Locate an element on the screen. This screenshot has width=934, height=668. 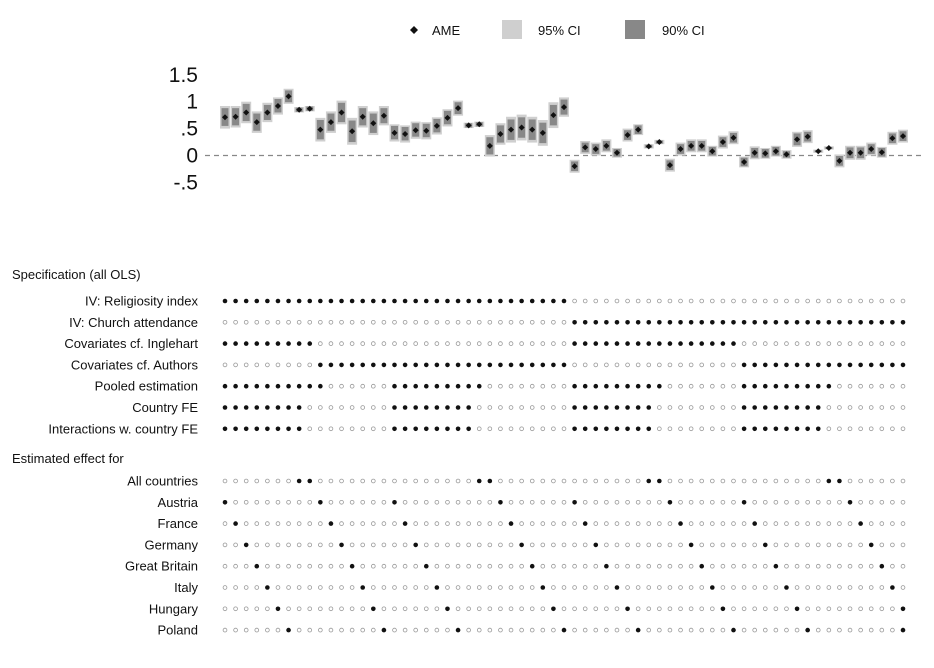
spec-row-label: Interactions w. country FE is located at coordinates (123, 428).